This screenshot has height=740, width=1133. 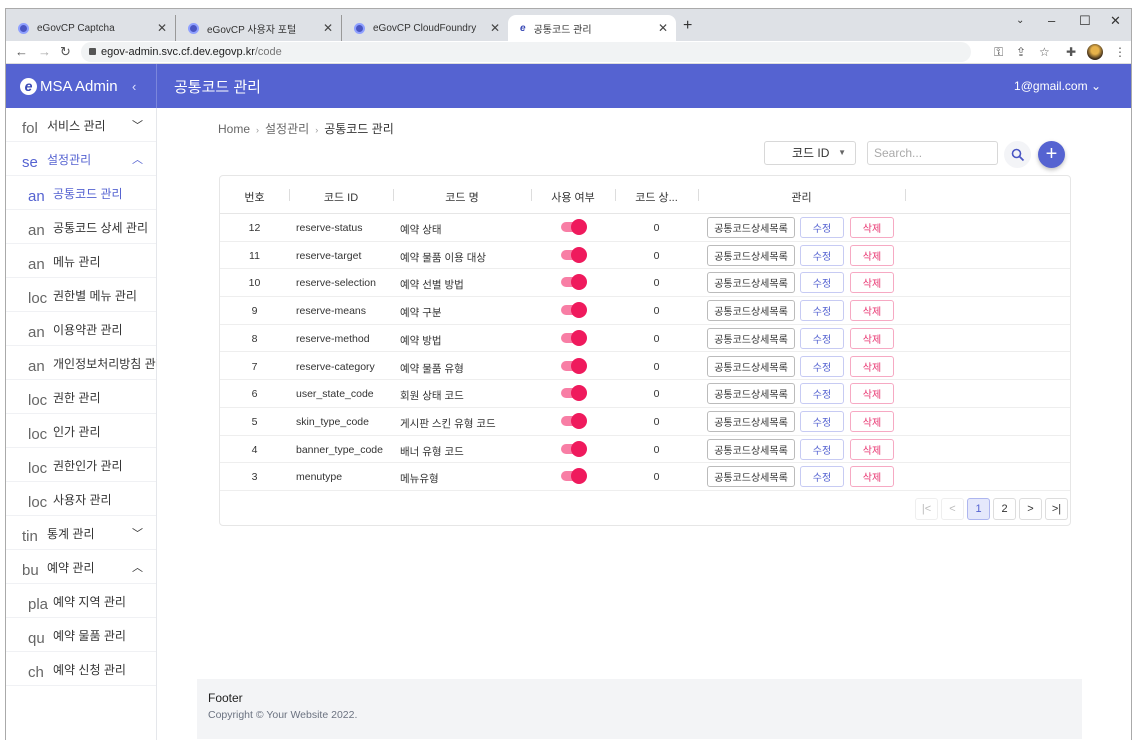 What do you see at coordinates (688, 25) in the screenshot?
I see `new-tab-icon: +` at bounding box center [688, 25].